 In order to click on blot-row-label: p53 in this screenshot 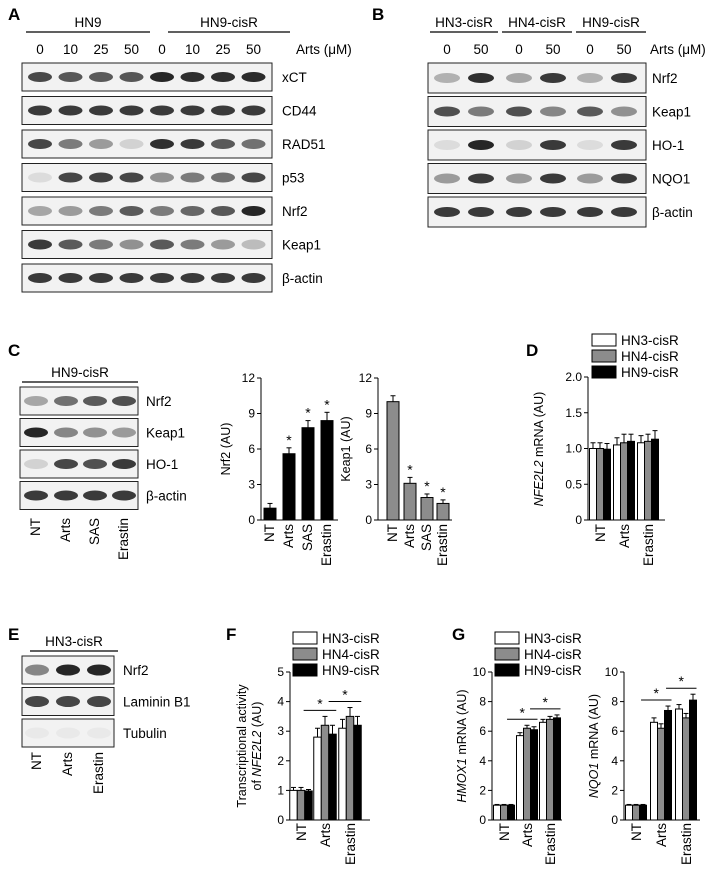, I will do `click(293, 178)`.